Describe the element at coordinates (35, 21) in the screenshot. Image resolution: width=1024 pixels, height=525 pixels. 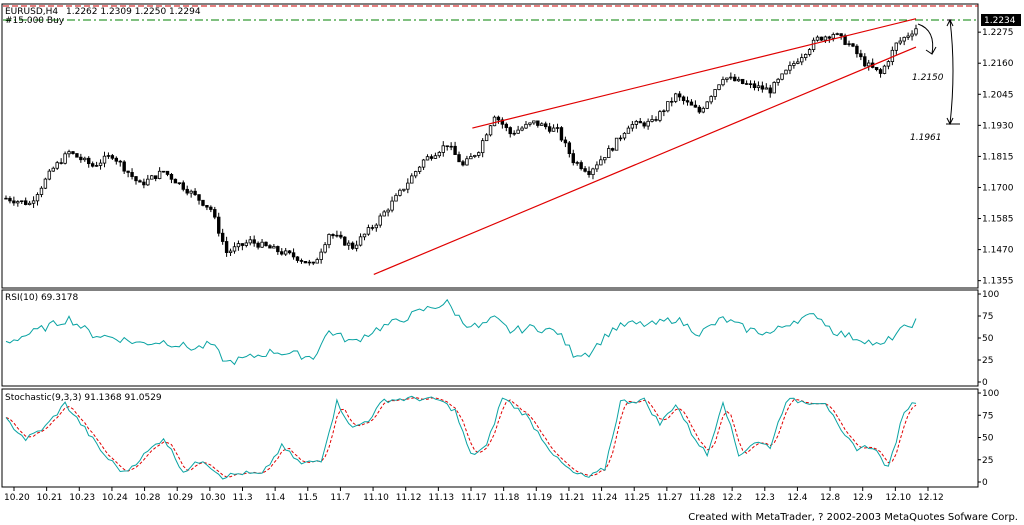
I see `position-label: #15.000 Buy` at that location.